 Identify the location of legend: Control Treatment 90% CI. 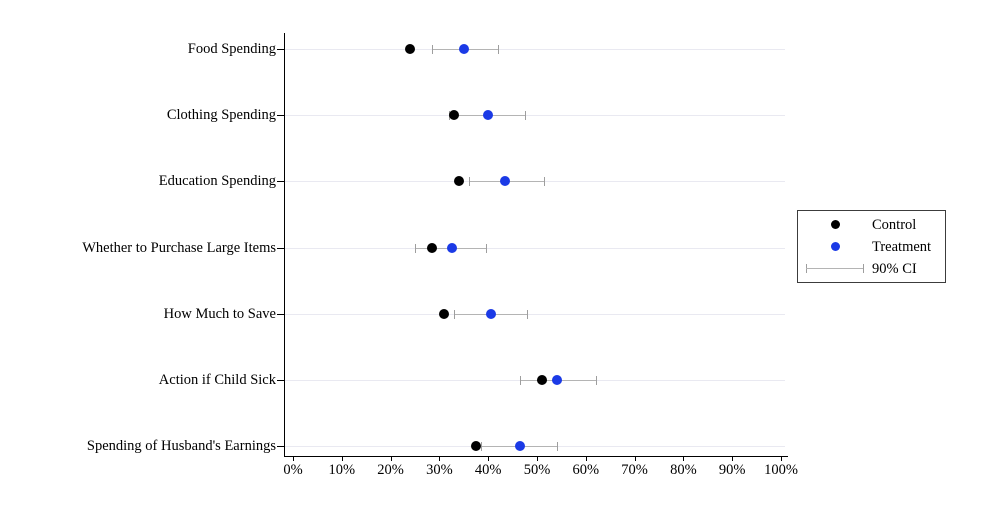
(871, 246).